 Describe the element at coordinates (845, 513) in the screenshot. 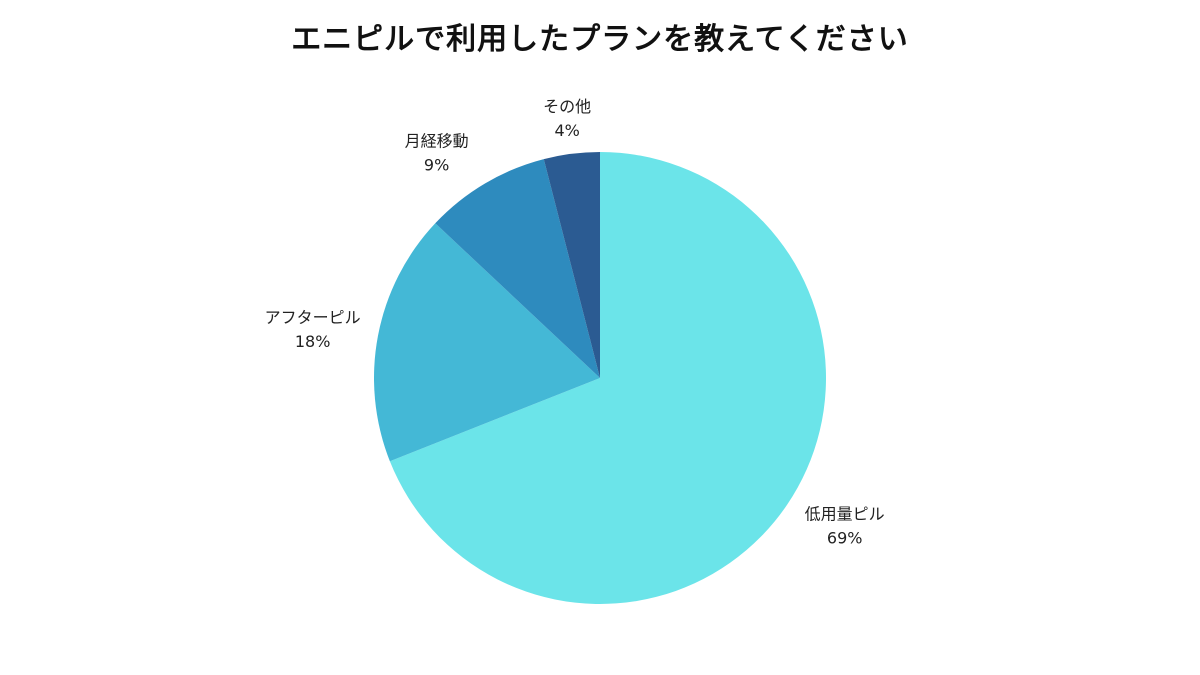

I see `slice-label-low-dose-pill: 低用量ピル` at that location.